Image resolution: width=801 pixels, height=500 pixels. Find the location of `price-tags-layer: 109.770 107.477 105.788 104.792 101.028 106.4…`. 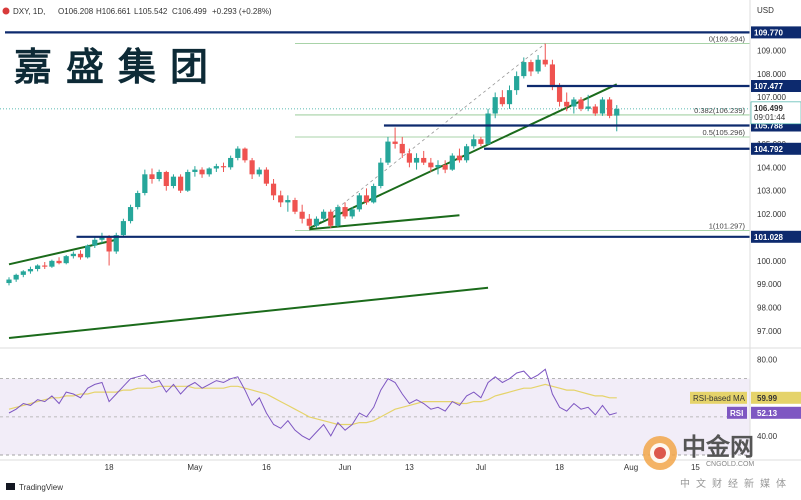

price-tags-layer: 109.770 107.477 105.788 104.792 101.028 106.4… is located at coordinates (745, 222).